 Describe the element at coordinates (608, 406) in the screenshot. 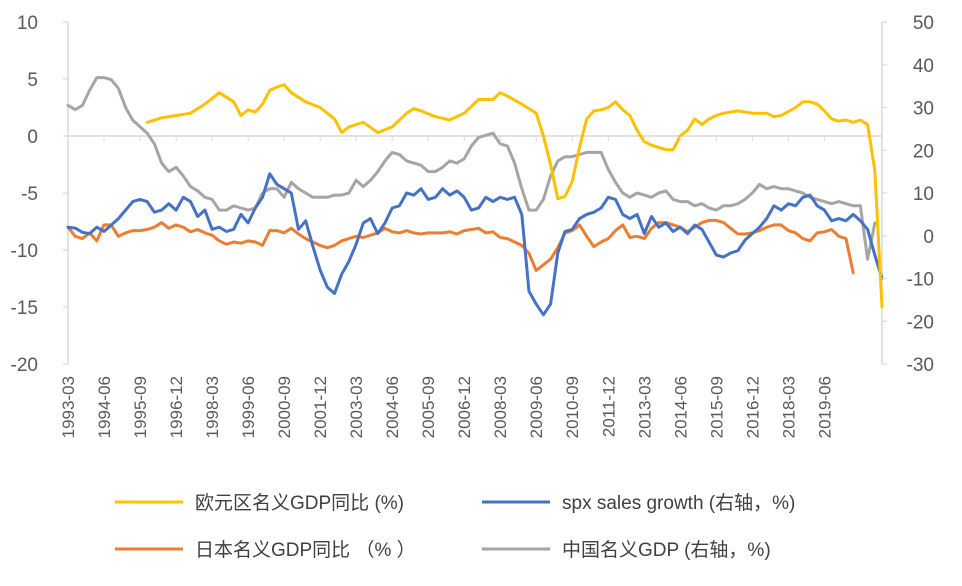

I see `x-tick-label: 2011-12` at that location.